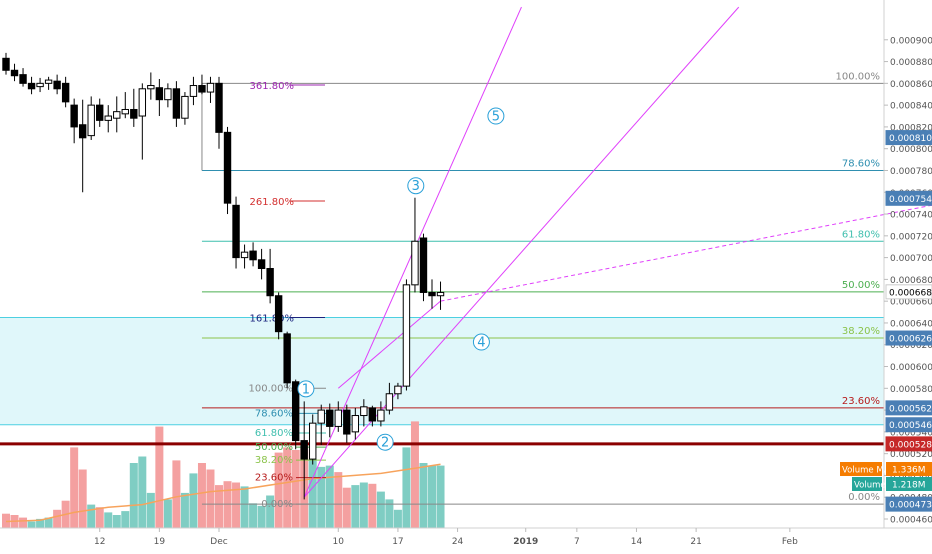 This screenshot has height=554, width=932. Describe the element at coordinates (339, 542) in the screenshot. I see `x-tick-label: 10` at that location.